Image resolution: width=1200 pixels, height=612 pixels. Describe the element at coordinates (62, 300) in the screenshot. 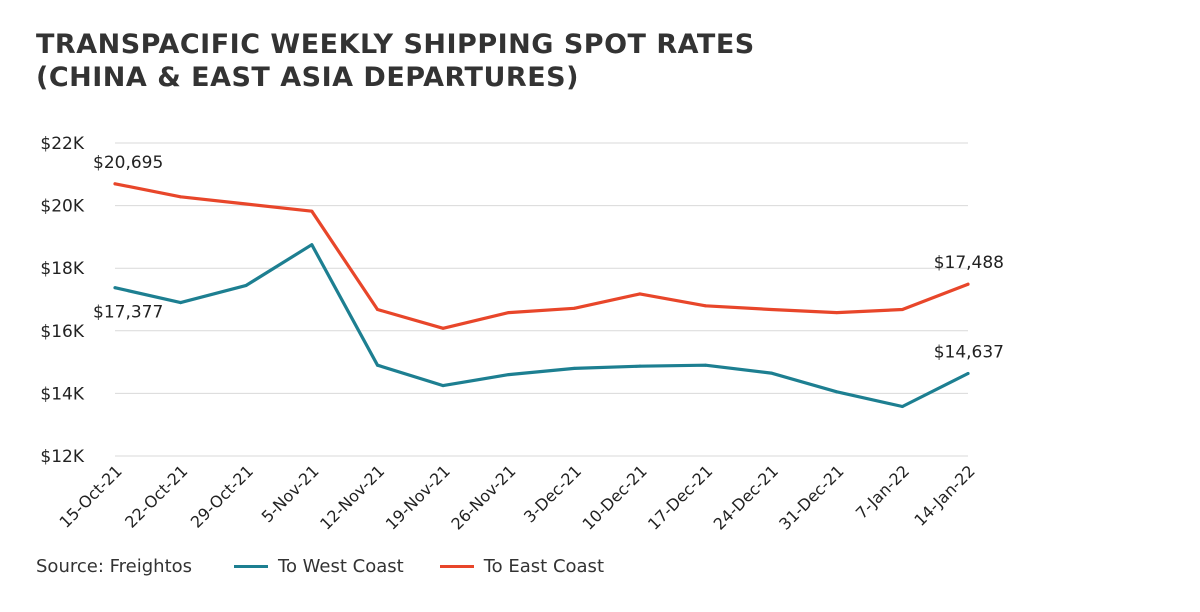

I see `y-axis-ticks: $12K $14K $16K $18K $20K $22K` at that location.